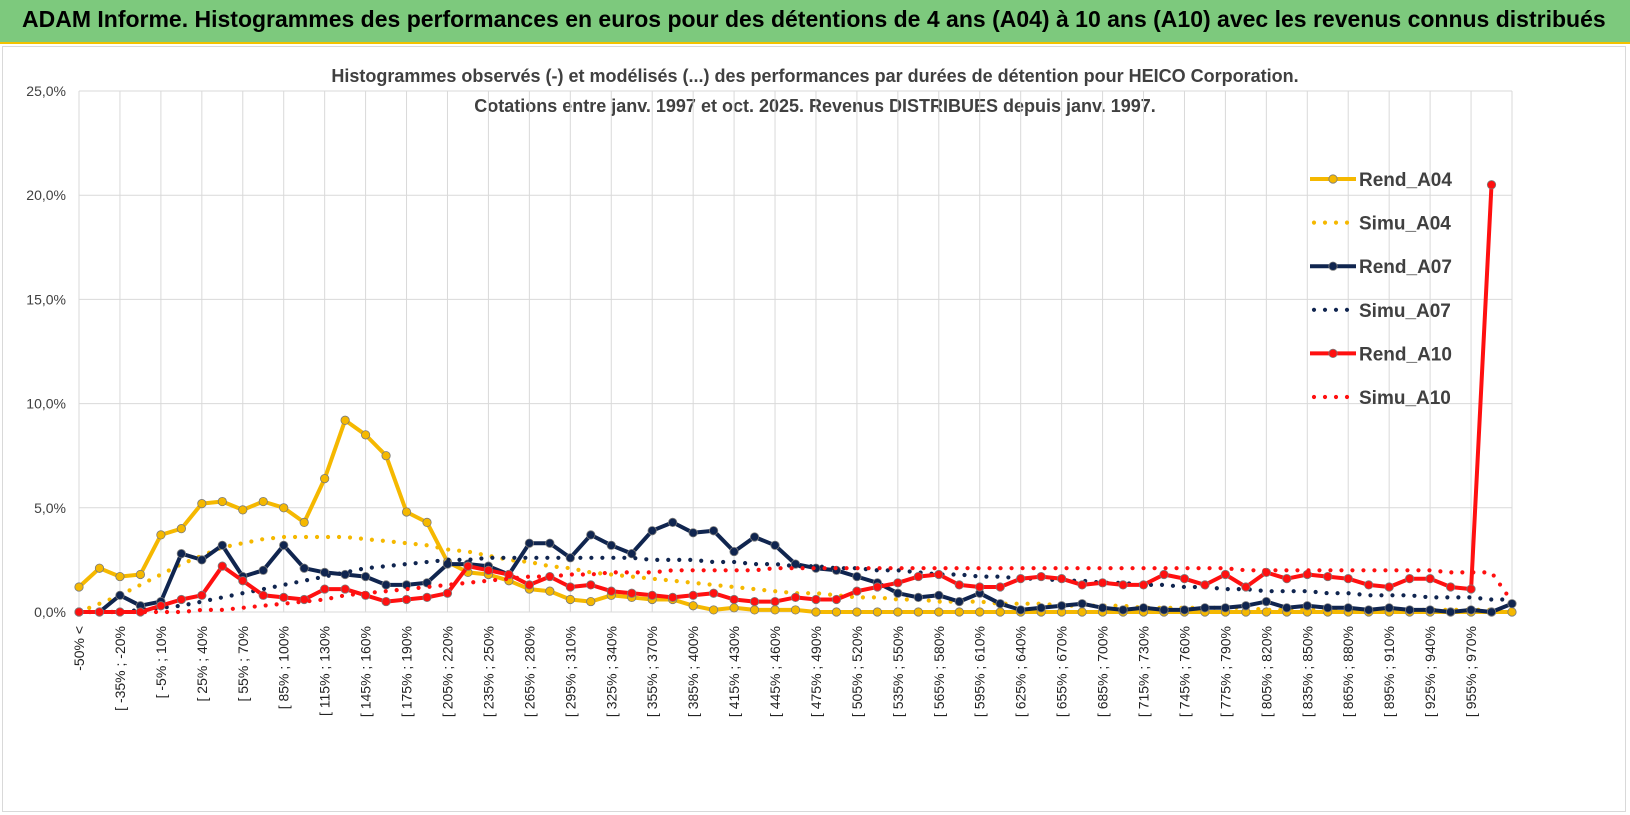  I want to click on x-tick-label: [ 775% ; 790%, so click(1225, 671).